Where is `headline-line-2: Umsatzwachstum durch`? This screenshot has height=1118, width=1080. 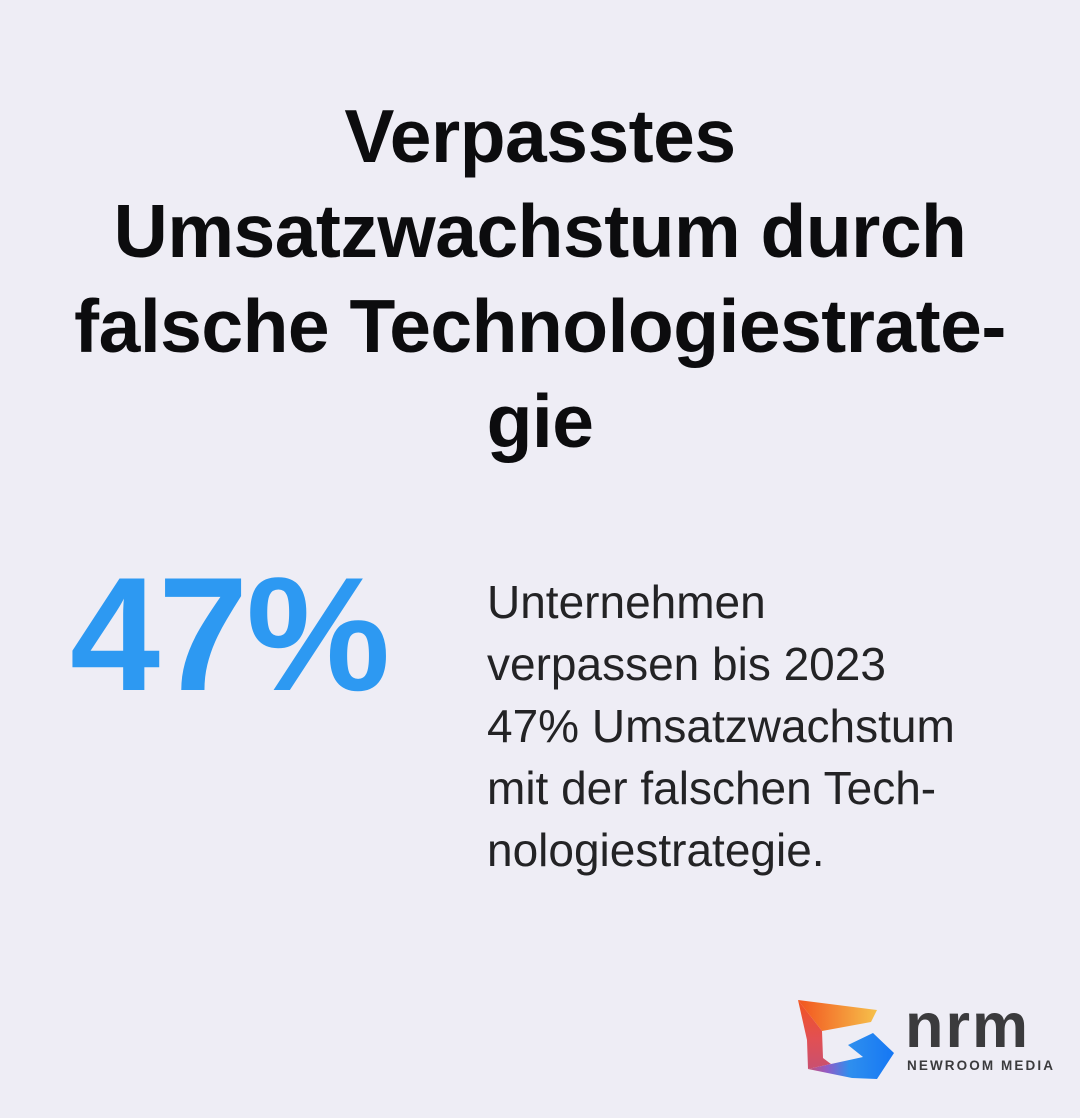
headline-line-2: Umsatzwachstum durch is located at coordinates (540, 231).